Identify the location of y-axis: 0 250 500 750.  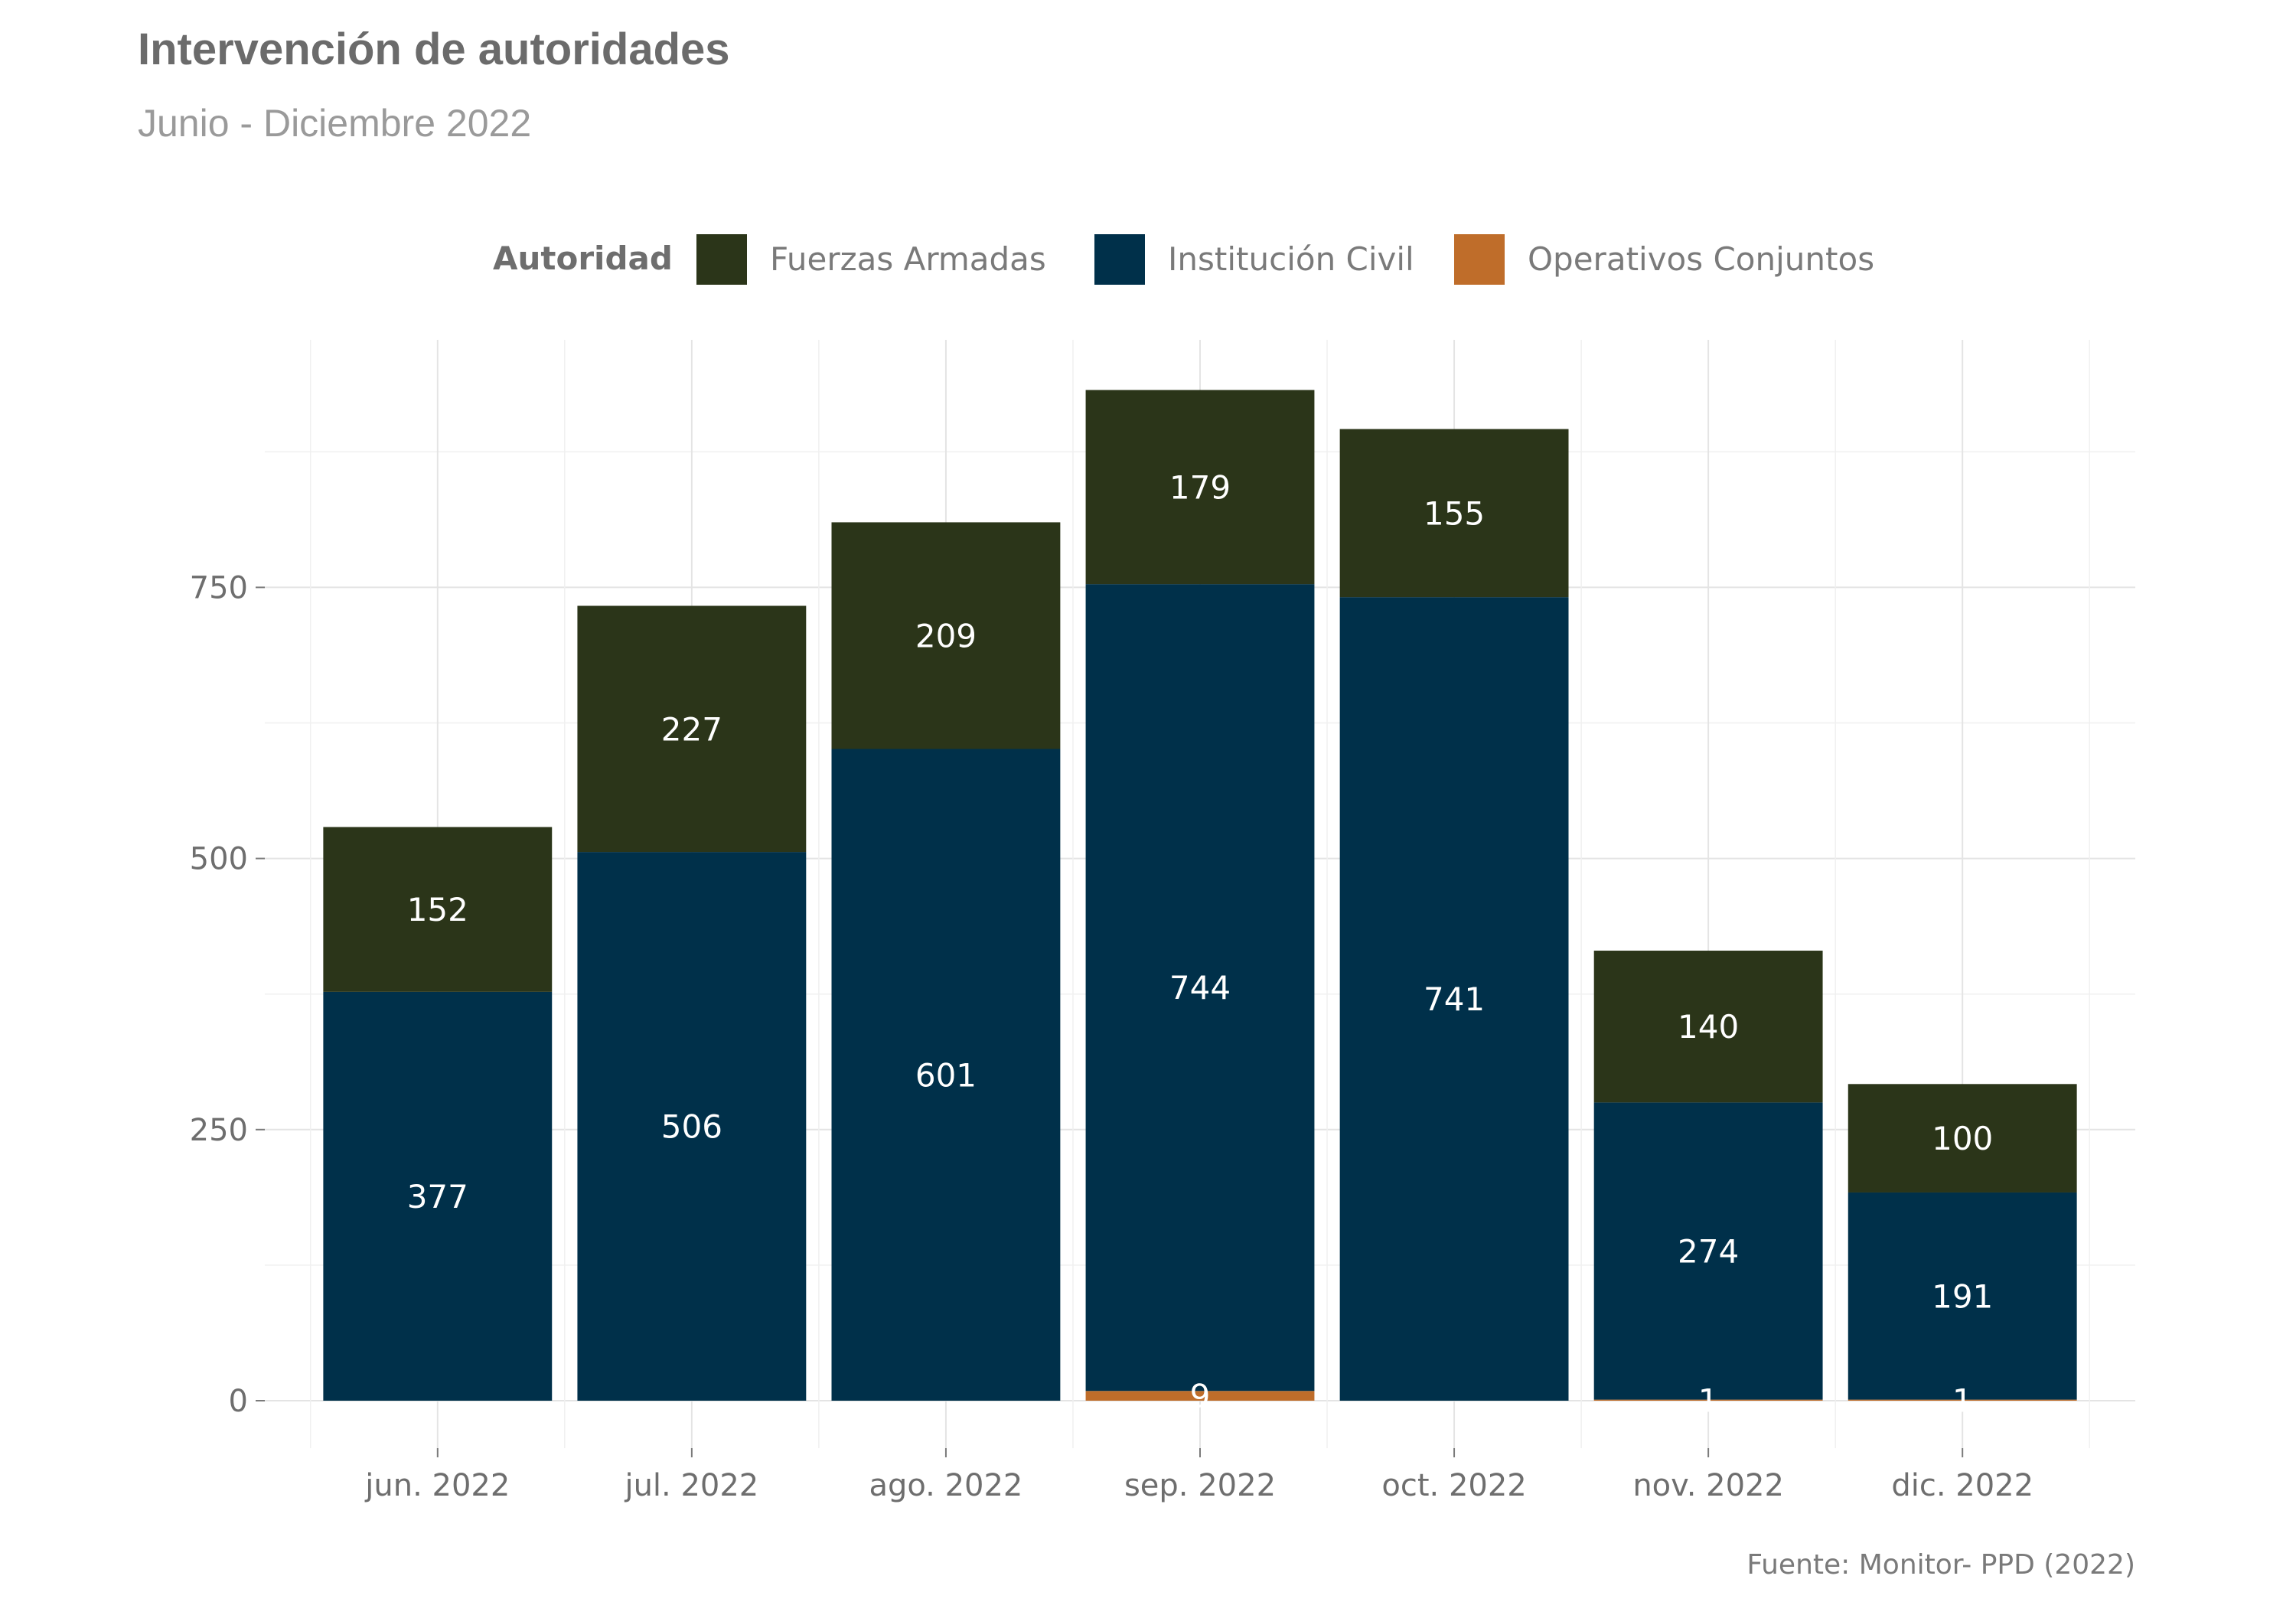
(227, 994).